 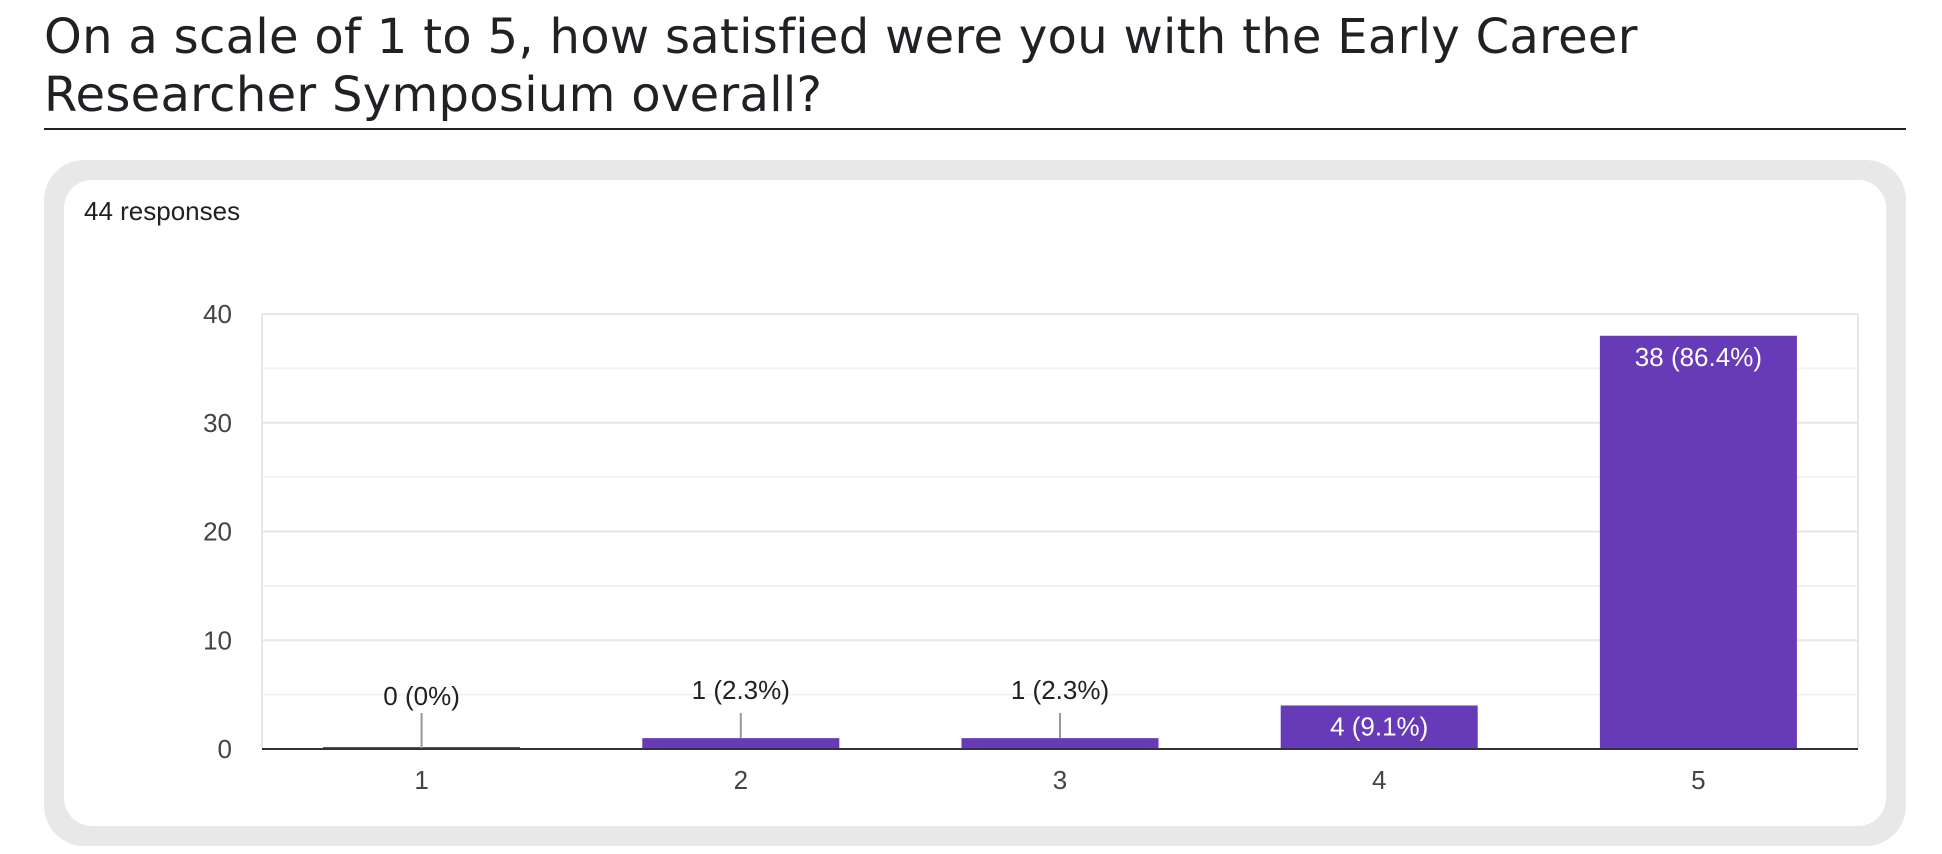 What do you see at coordinates (1698, 357) in the screenshot?
I see `data-label: 38 (86.4%)` at bounding box center [1698, 357].